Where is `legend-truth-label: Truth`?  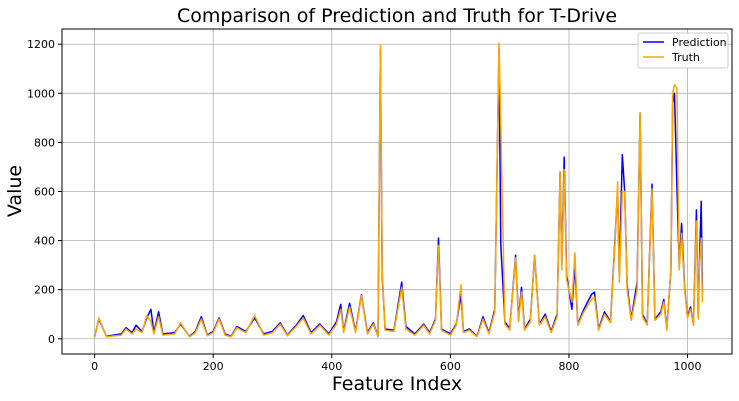 legend-truth-label: Truth is located at coordinates (685, 57).